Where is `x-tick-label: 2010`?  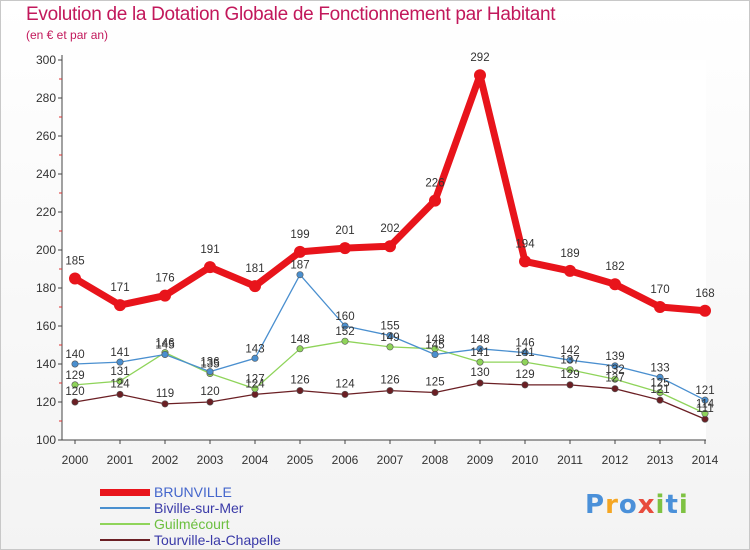 x-tick-label: 2010 is located at coordinates (525, 460).